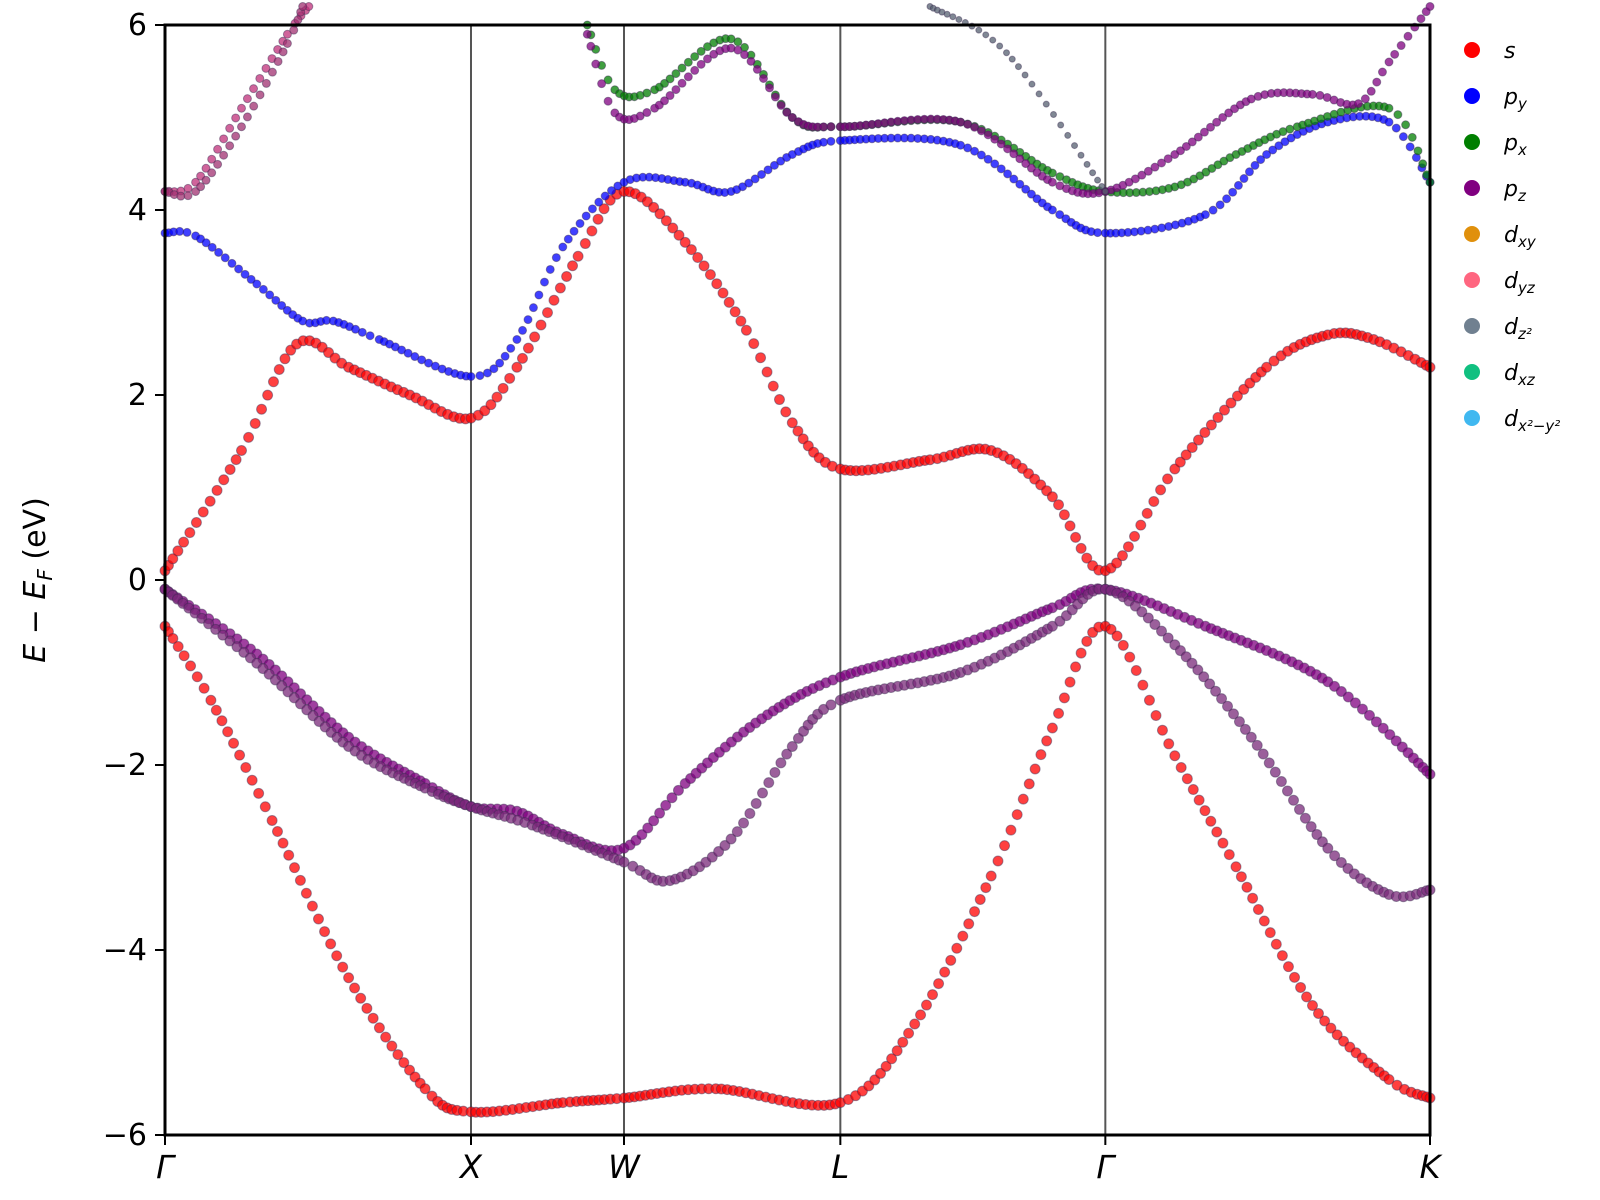 This screenshot has width=1600, height=1200. What do you see at coordinates (1500, 375) in the screenshot?
I see `legend-item: dxz` at bounding box center [1500, 375].